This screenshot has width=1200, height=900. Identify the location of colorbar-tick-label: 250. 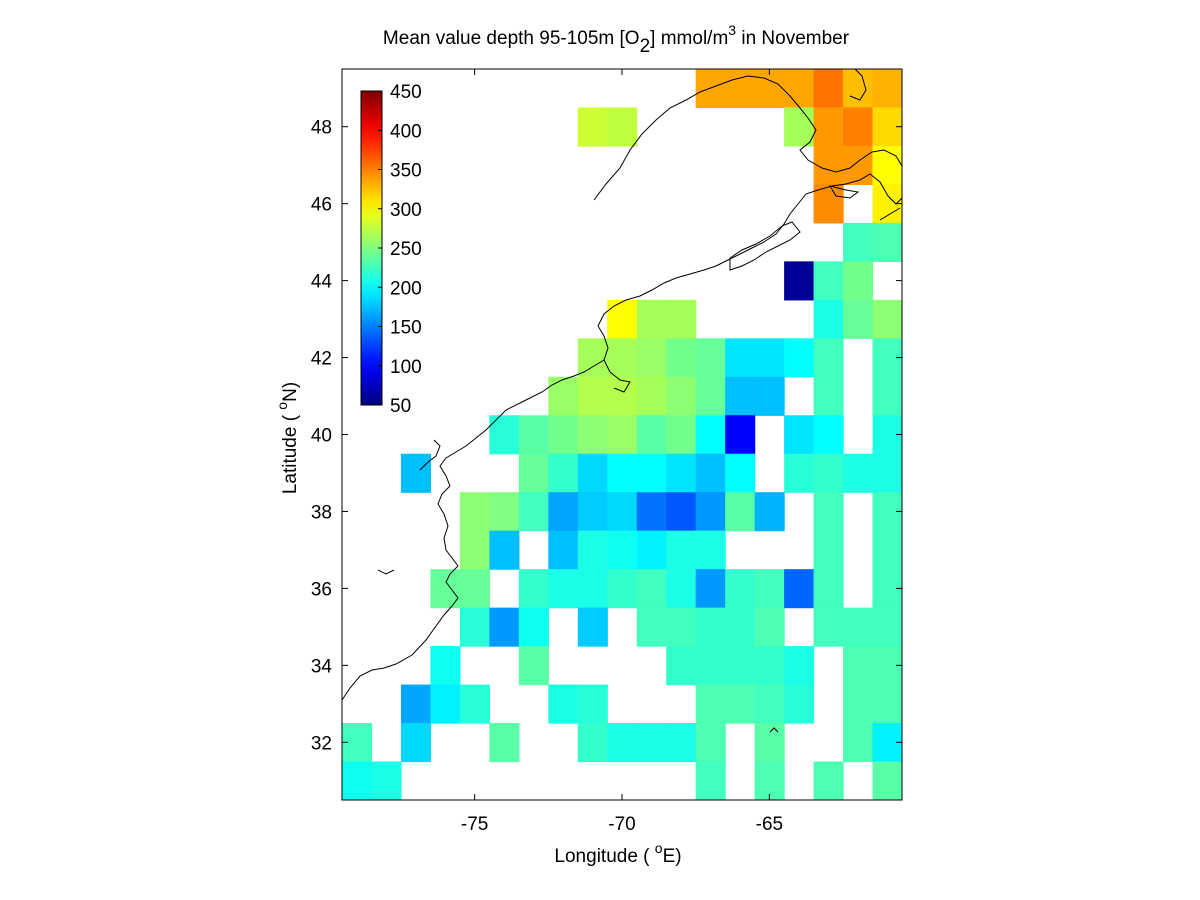
(406, 249).